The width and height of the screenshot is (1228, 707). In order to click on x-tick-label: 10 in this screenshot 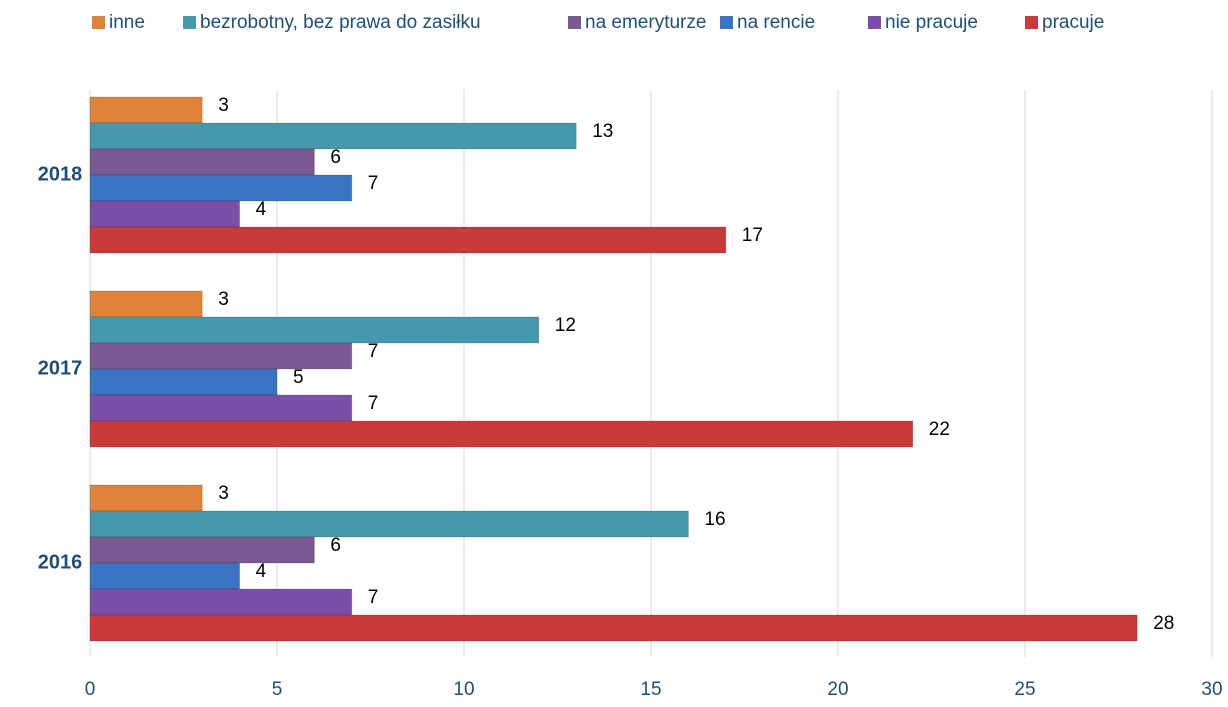, I will do `click(463, 689)`.